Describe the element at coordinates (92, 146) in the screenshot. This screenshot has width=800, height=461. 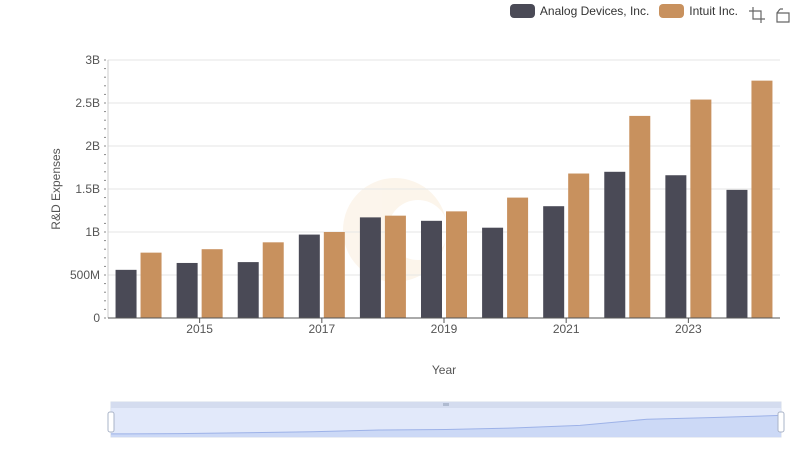
I see `y-tick-label: 2B` at that location.